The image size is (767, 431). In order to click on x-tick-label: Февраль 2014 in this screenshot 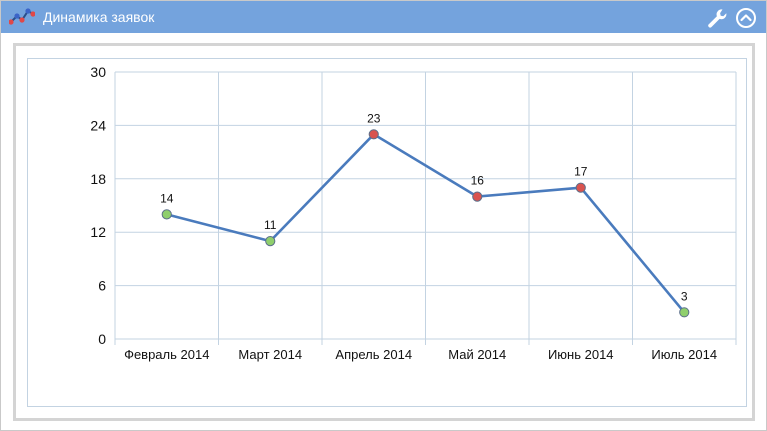, I will do `click(166, 354)`.